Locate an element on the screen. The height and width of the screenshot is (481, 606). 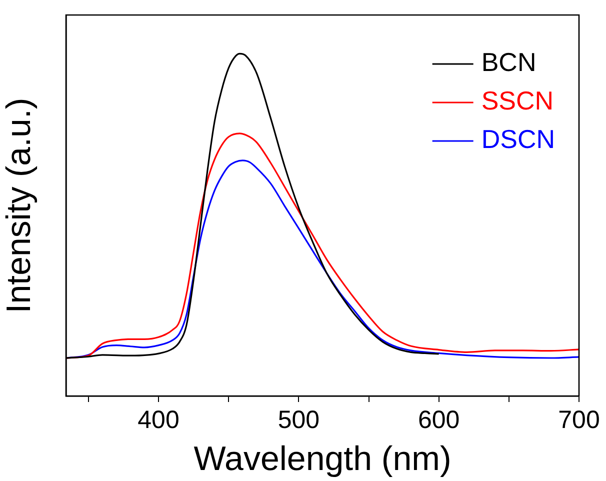
x-tick-label: 600 is located at coordinates (439, 420).